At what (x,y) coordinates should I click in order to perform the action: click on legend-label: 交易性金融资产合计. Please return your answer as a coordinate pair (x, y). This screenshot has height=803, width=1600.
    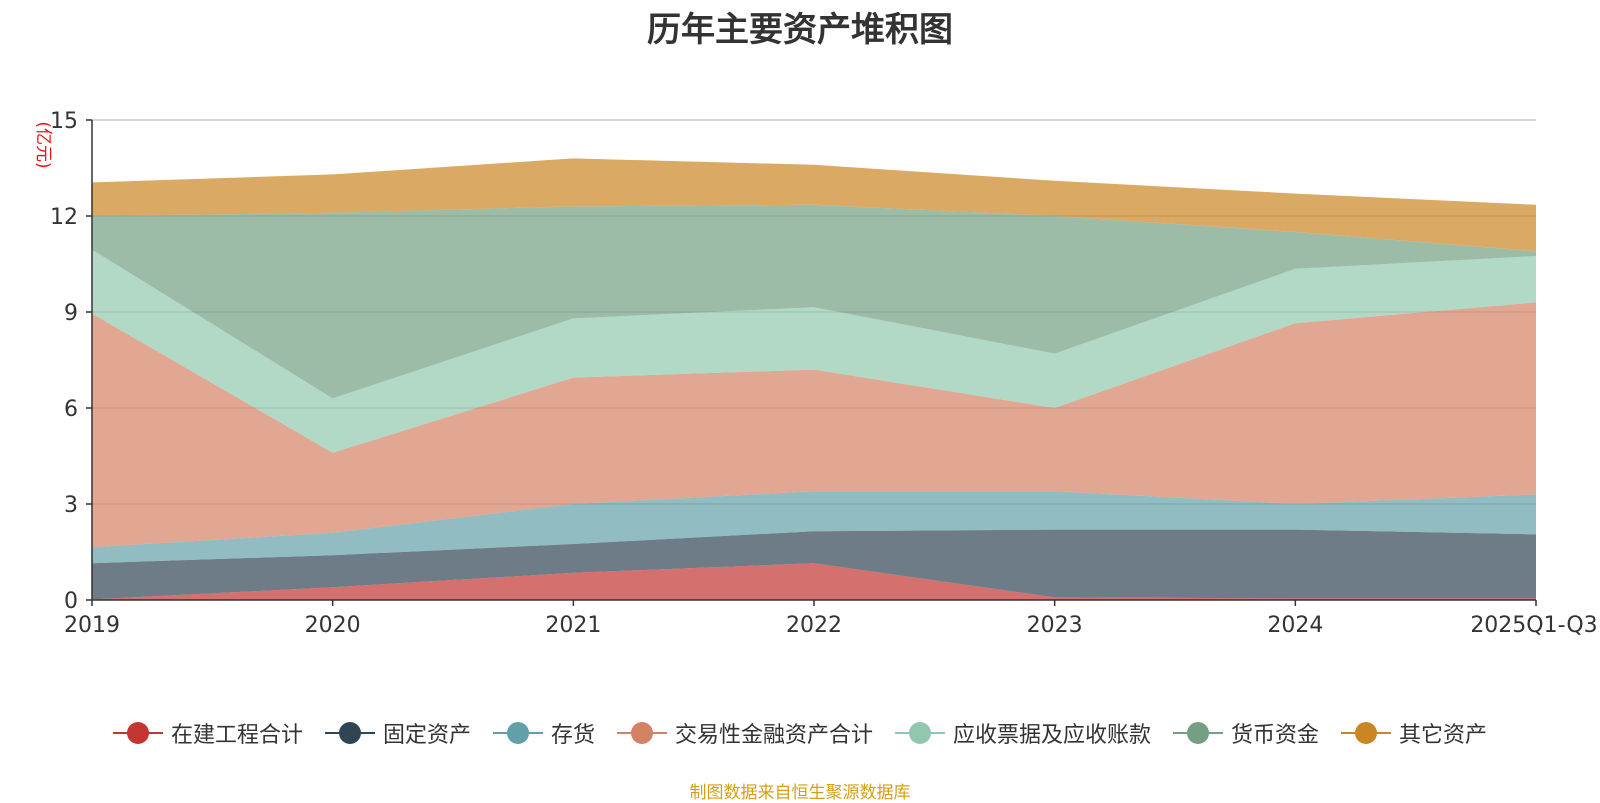
    Looking at the image, I should click on (773, 735).